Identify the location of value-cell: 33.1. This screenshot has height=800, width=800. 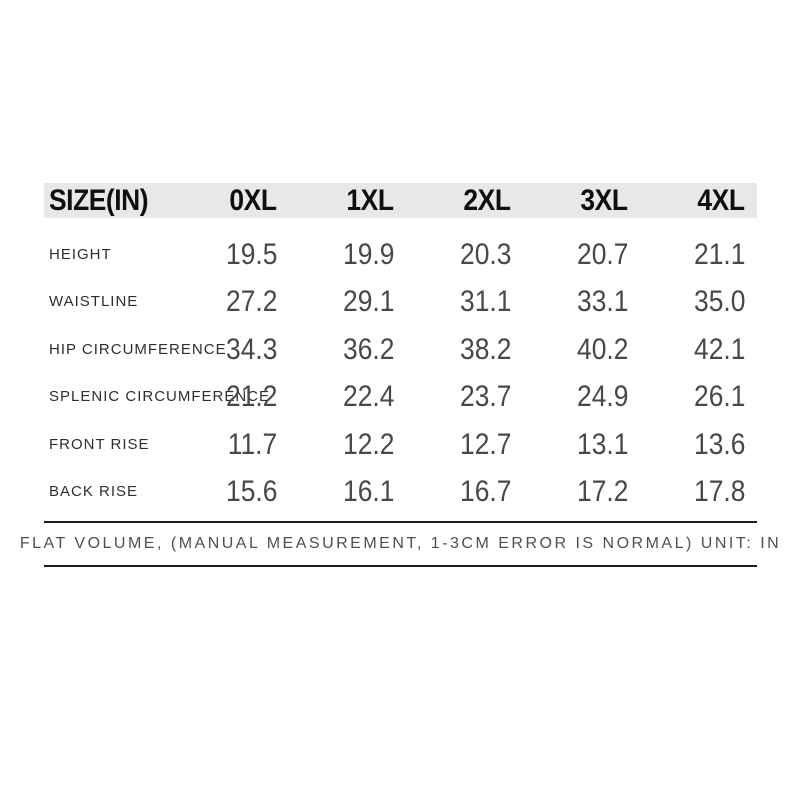
(581, 302).